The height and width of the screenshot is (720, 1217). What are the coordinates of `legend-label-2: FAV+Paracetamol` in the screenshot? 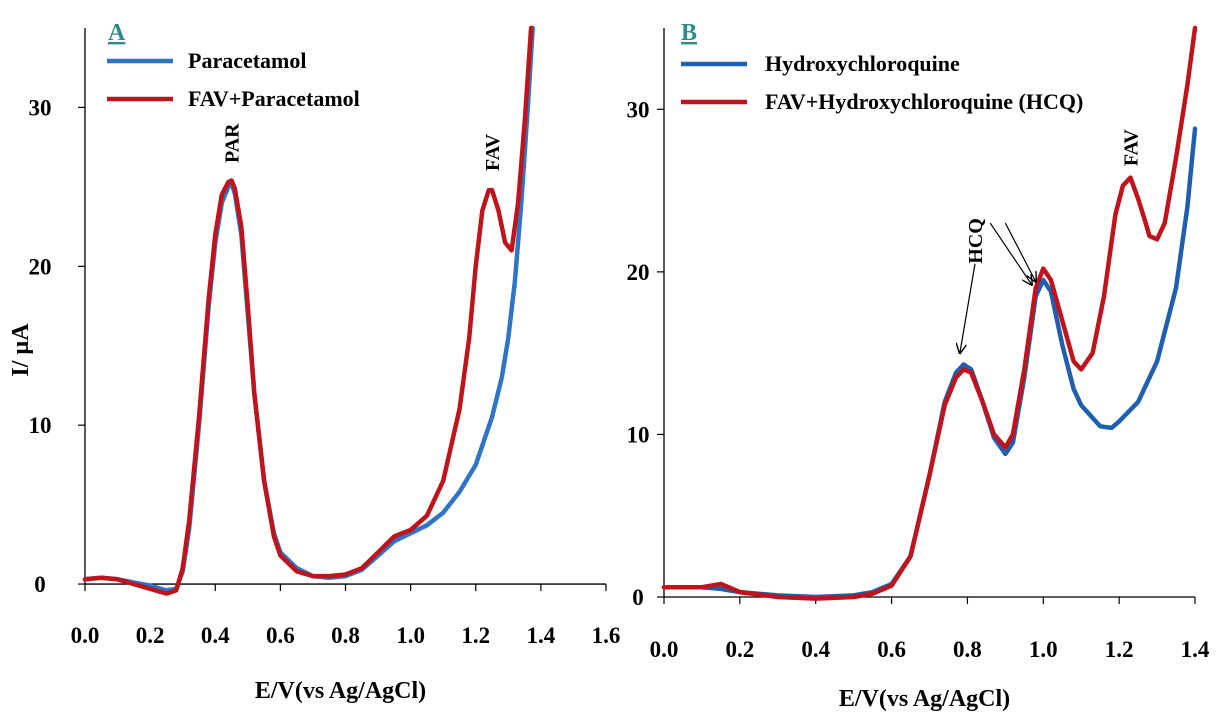 It's located at (274, 98).